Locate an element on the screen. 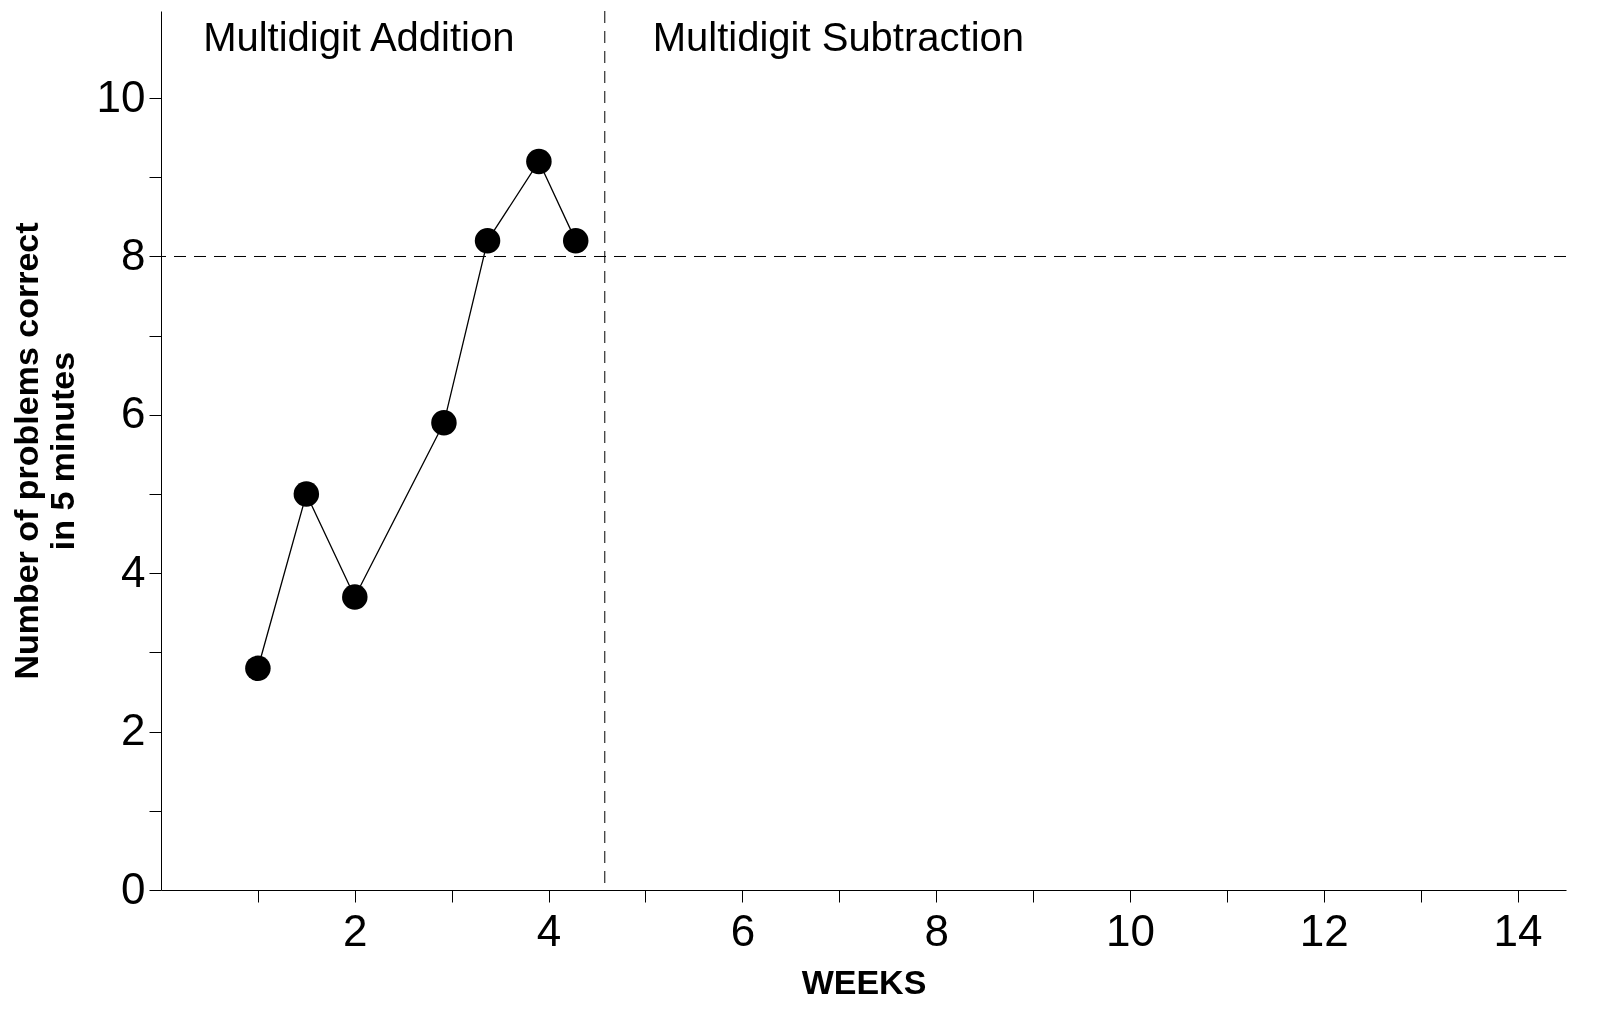  x-tick-label: 6 is located at coordinates (743, 930).